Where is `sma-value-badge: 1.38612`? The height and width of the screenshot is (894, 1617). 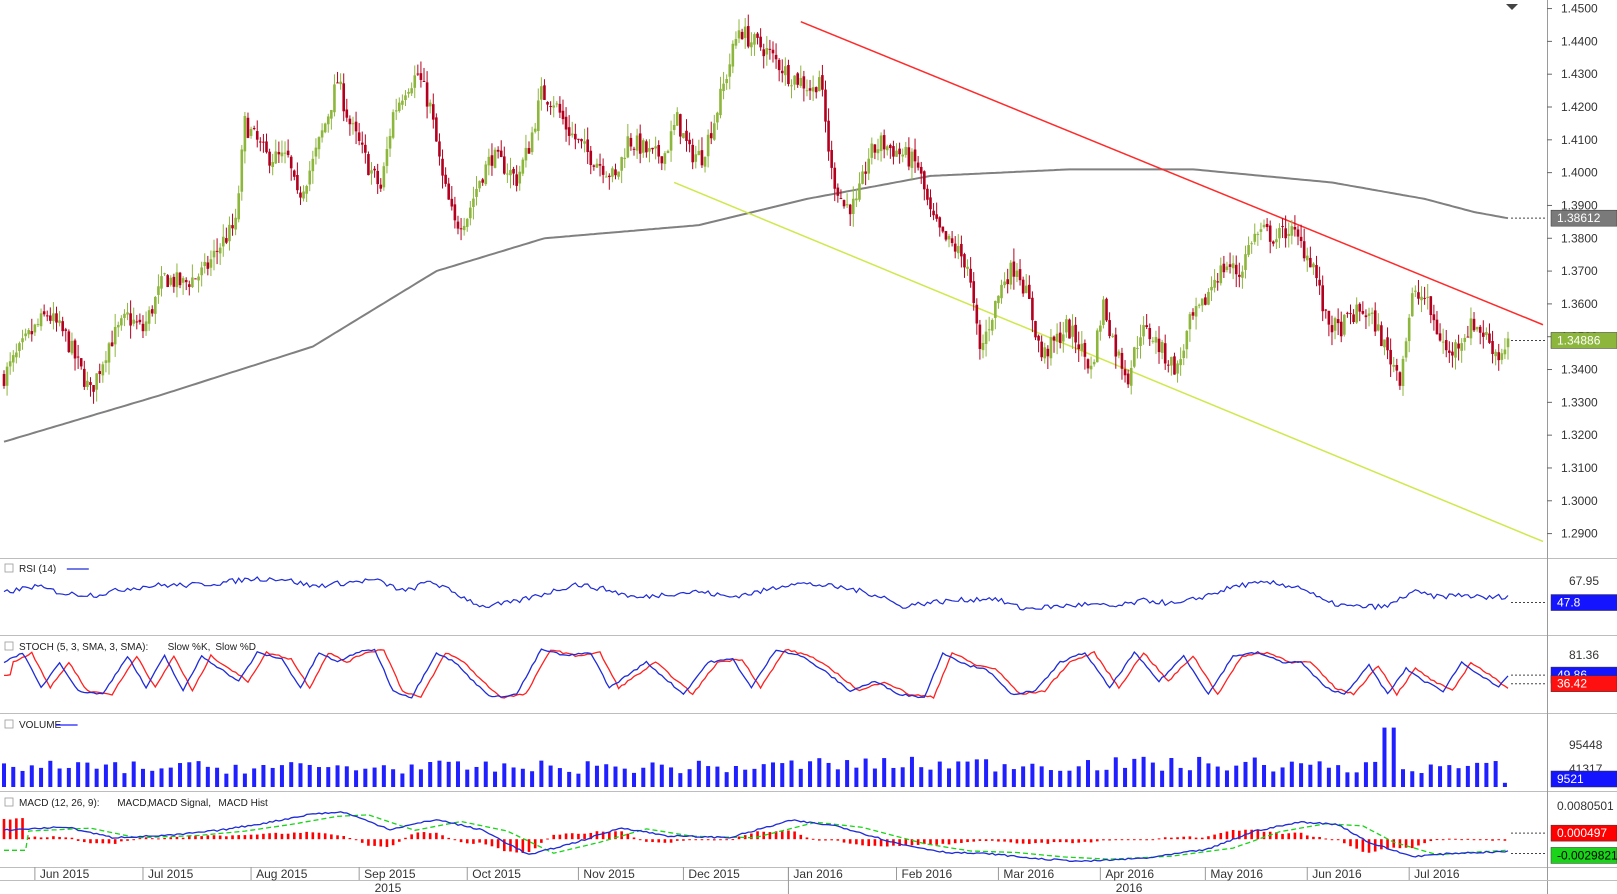
sma-value-badge: 1.38612 is located at coordinates (1579, 218).